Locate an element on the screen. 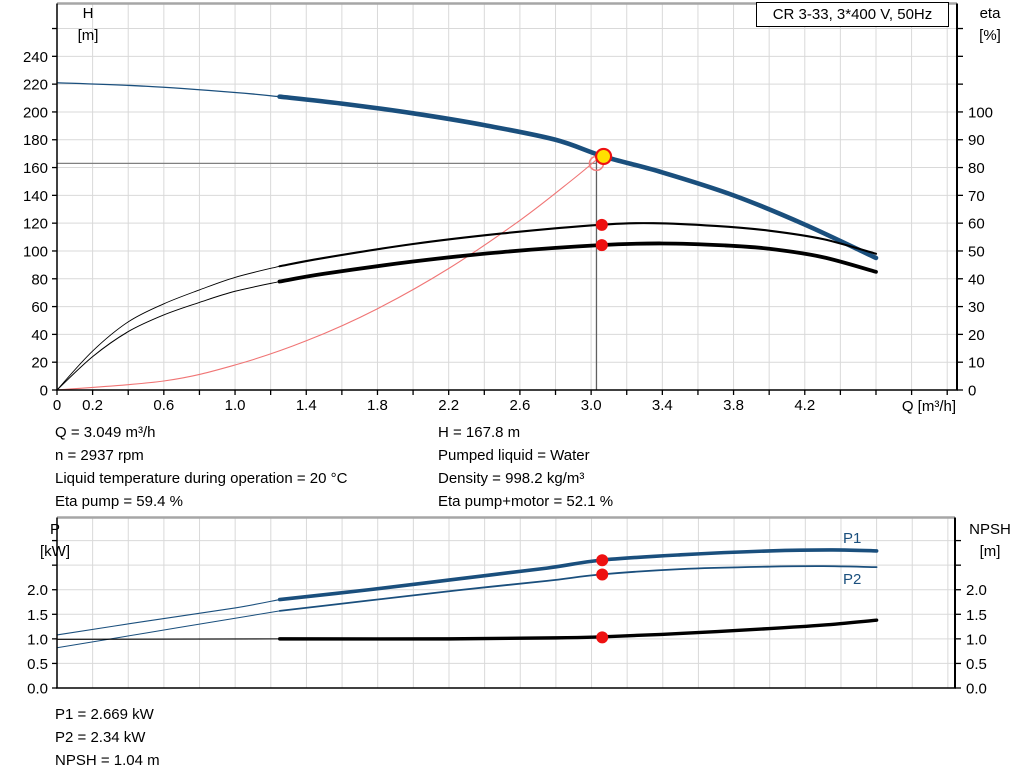 The image size is (1024, 781). y-tick-label-right: 30 is located at coordinates (976, 307).